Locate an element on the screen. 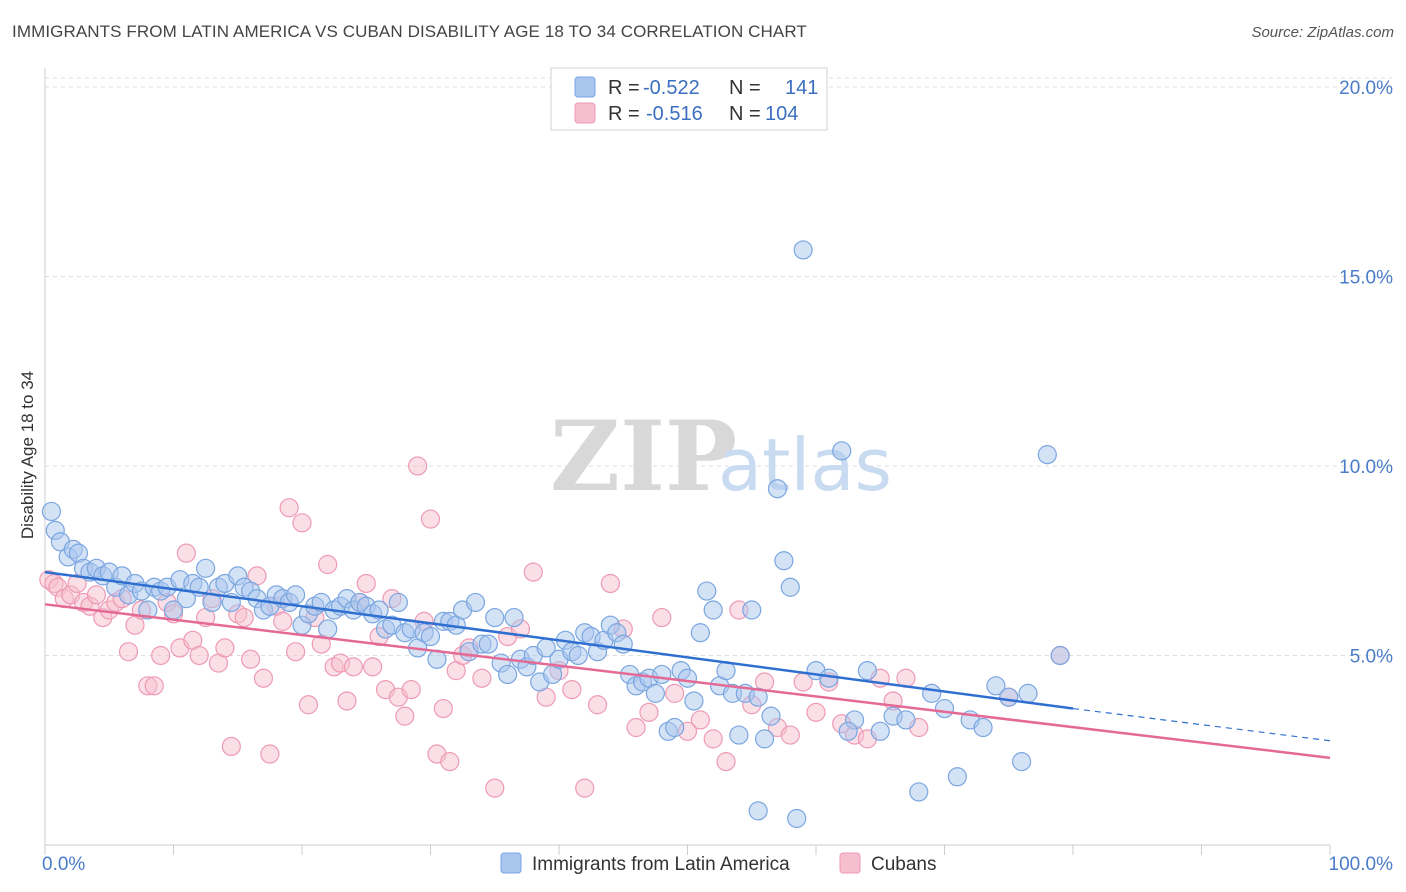 The image size is (1406, 892). source-label: Source: ZipAtlas.com is located at coordinates (1322, 32).